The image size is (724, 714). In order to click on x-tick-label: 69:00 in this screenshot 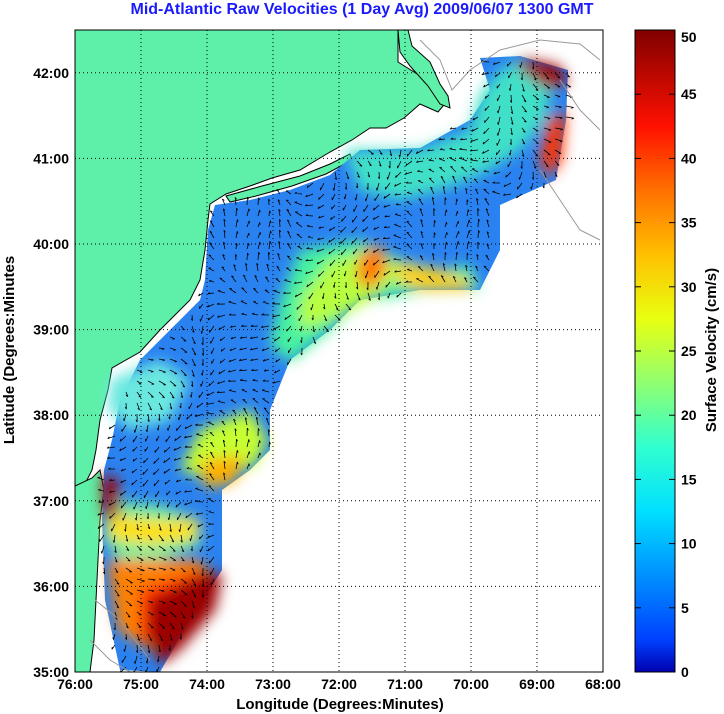, I will do `click(537, 684)`.